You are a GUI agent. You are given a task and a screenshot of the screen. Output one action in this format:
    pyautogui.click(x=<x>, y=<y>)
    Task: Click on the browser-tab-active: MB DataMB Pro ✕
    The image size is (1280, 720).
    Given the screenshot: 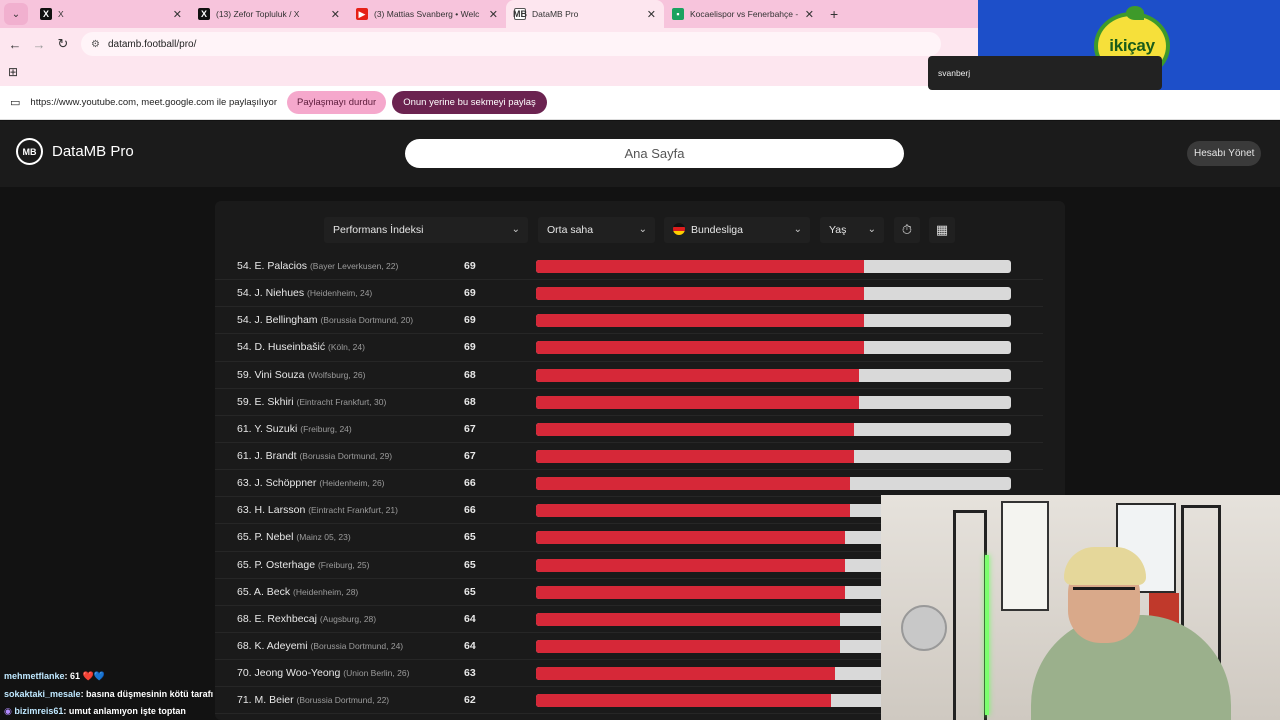 What is the action you would take?
    pyautogui.click(x=585, y=14)
    